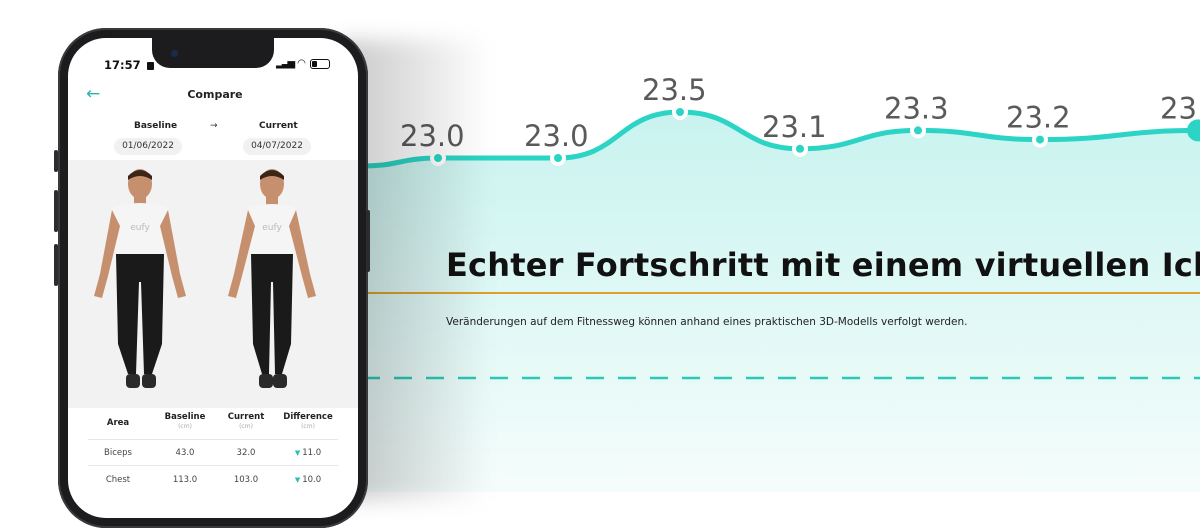 The height and width of the screenshot is (528, 1200). What do you see at coordinates (368, 241) in the screenshot?
I see `phone-power-button` at bounding box center [368, 241].